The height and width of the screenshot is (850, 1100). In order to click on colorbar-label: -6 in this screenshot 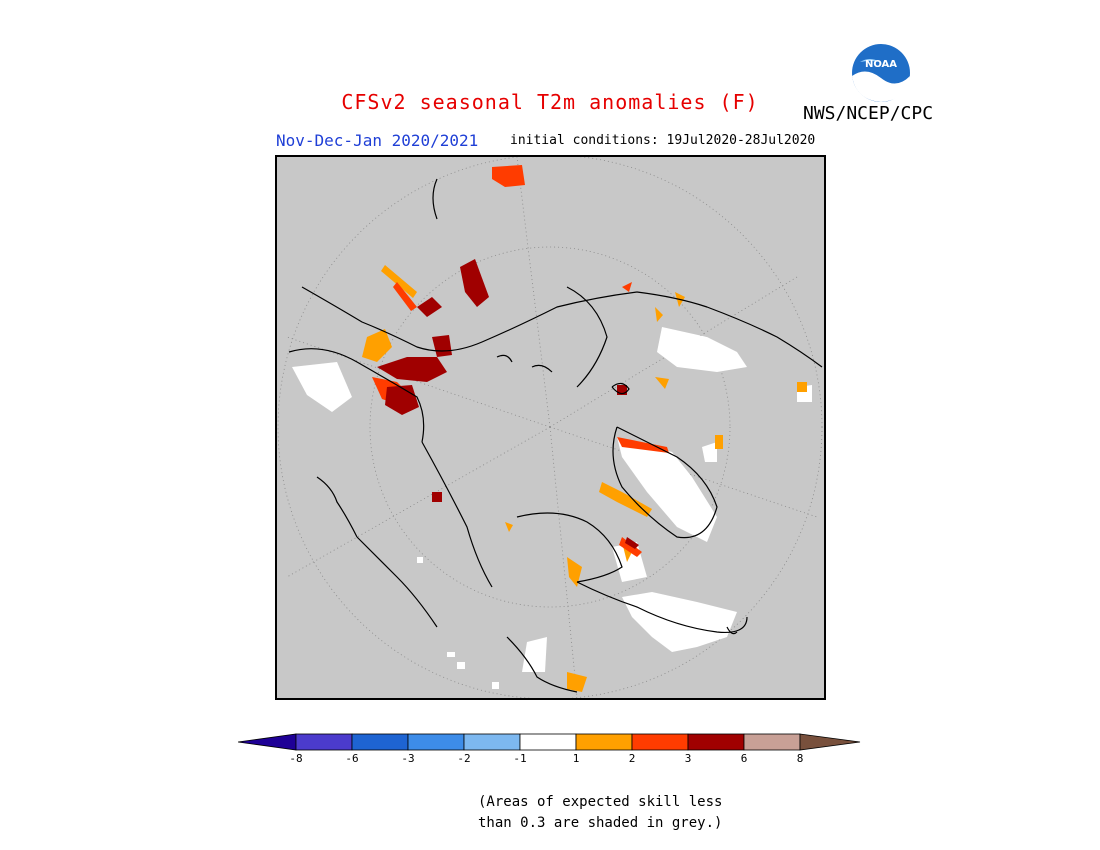, I will do `click(352, 758)`.